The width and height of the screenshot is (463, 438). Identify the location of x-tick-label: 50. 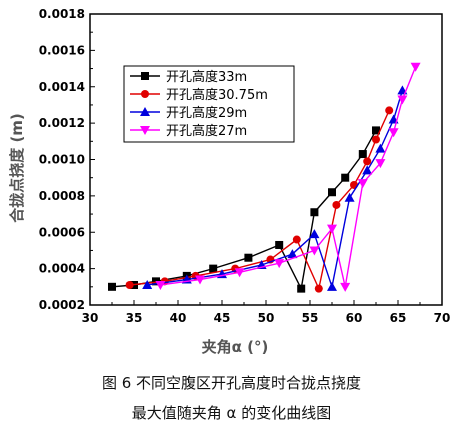
(266, 318).